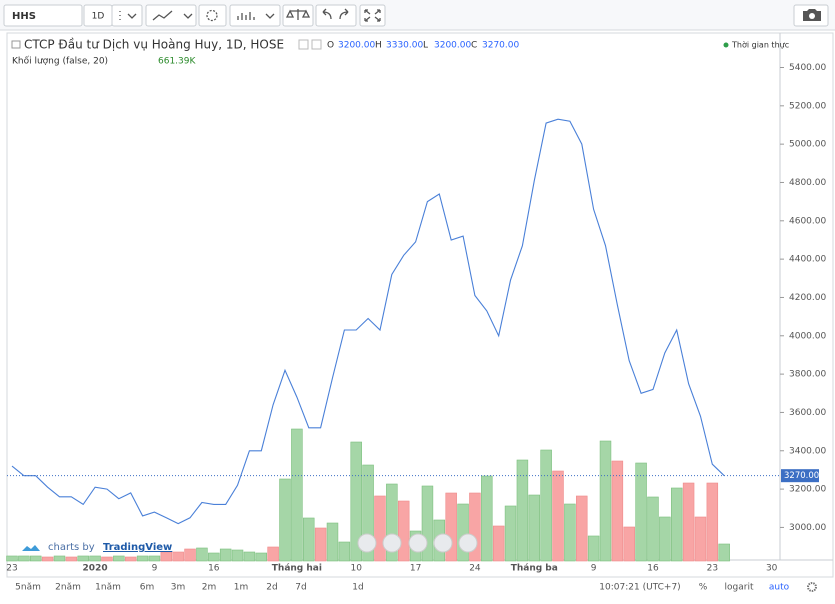 This screenshot has width=835, height=604. What do you see at coordinates (209, 588) in the screenshot?
I see `range-button: 2m` at bounding box center [209, 588].